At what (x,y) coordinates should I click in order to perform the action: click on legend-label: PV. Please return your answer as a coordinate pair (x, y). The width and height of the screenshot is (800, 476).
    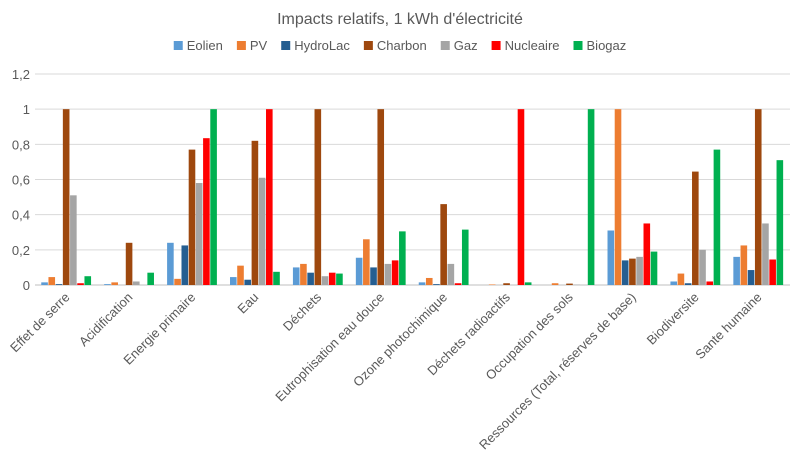
    Looking at the image, I should click on (259, 45).